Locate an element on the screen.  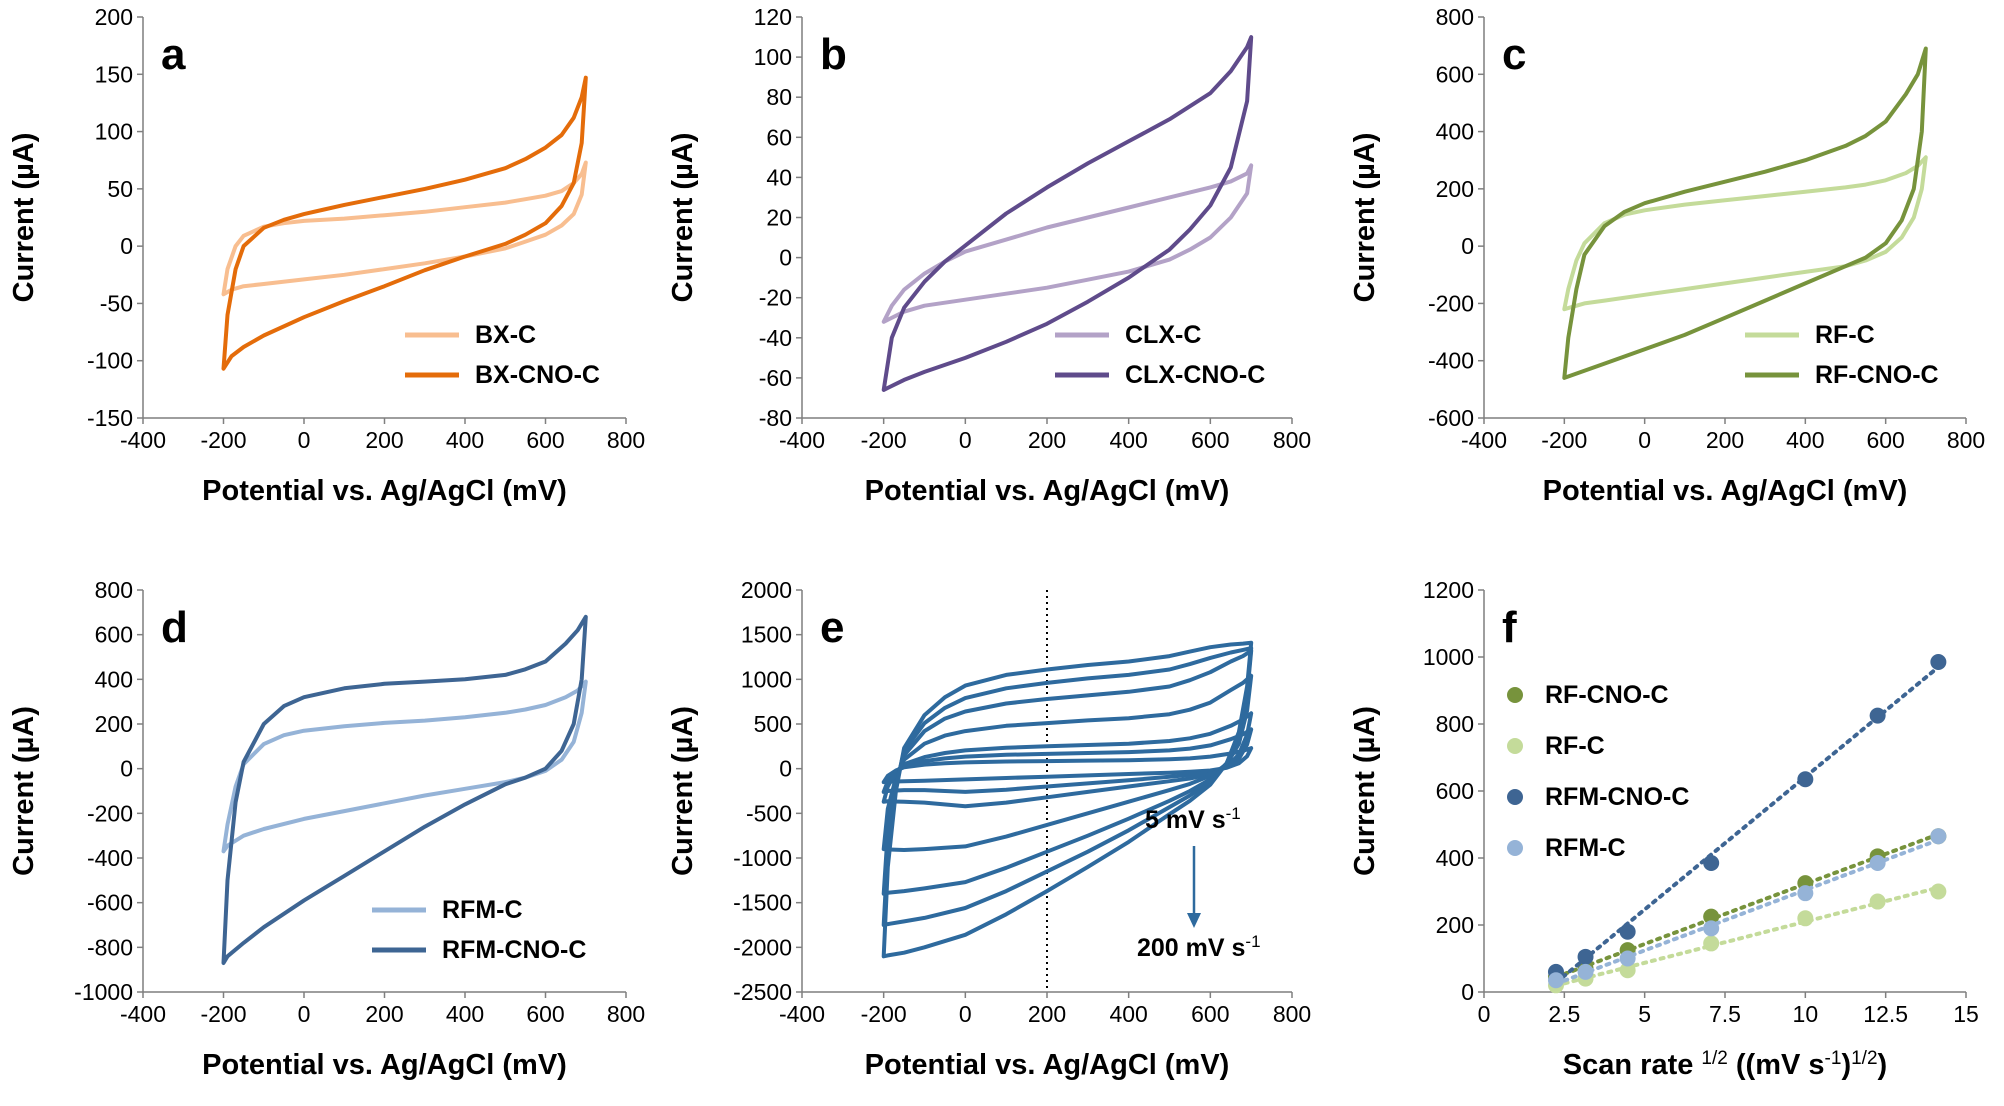
x-tick-label: 2.5 is located at coordinates (1564, 1014).